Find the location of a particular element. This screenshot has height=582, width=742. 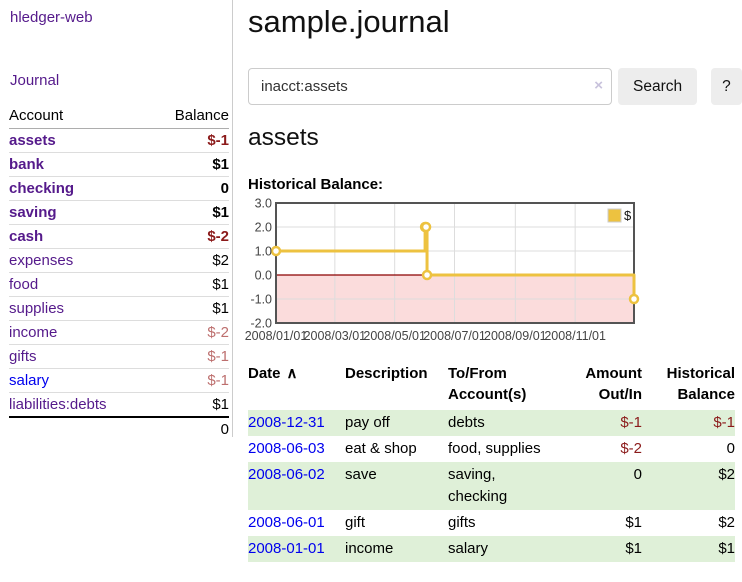

transaction-description: pay off is located at coordinates (367, 422).